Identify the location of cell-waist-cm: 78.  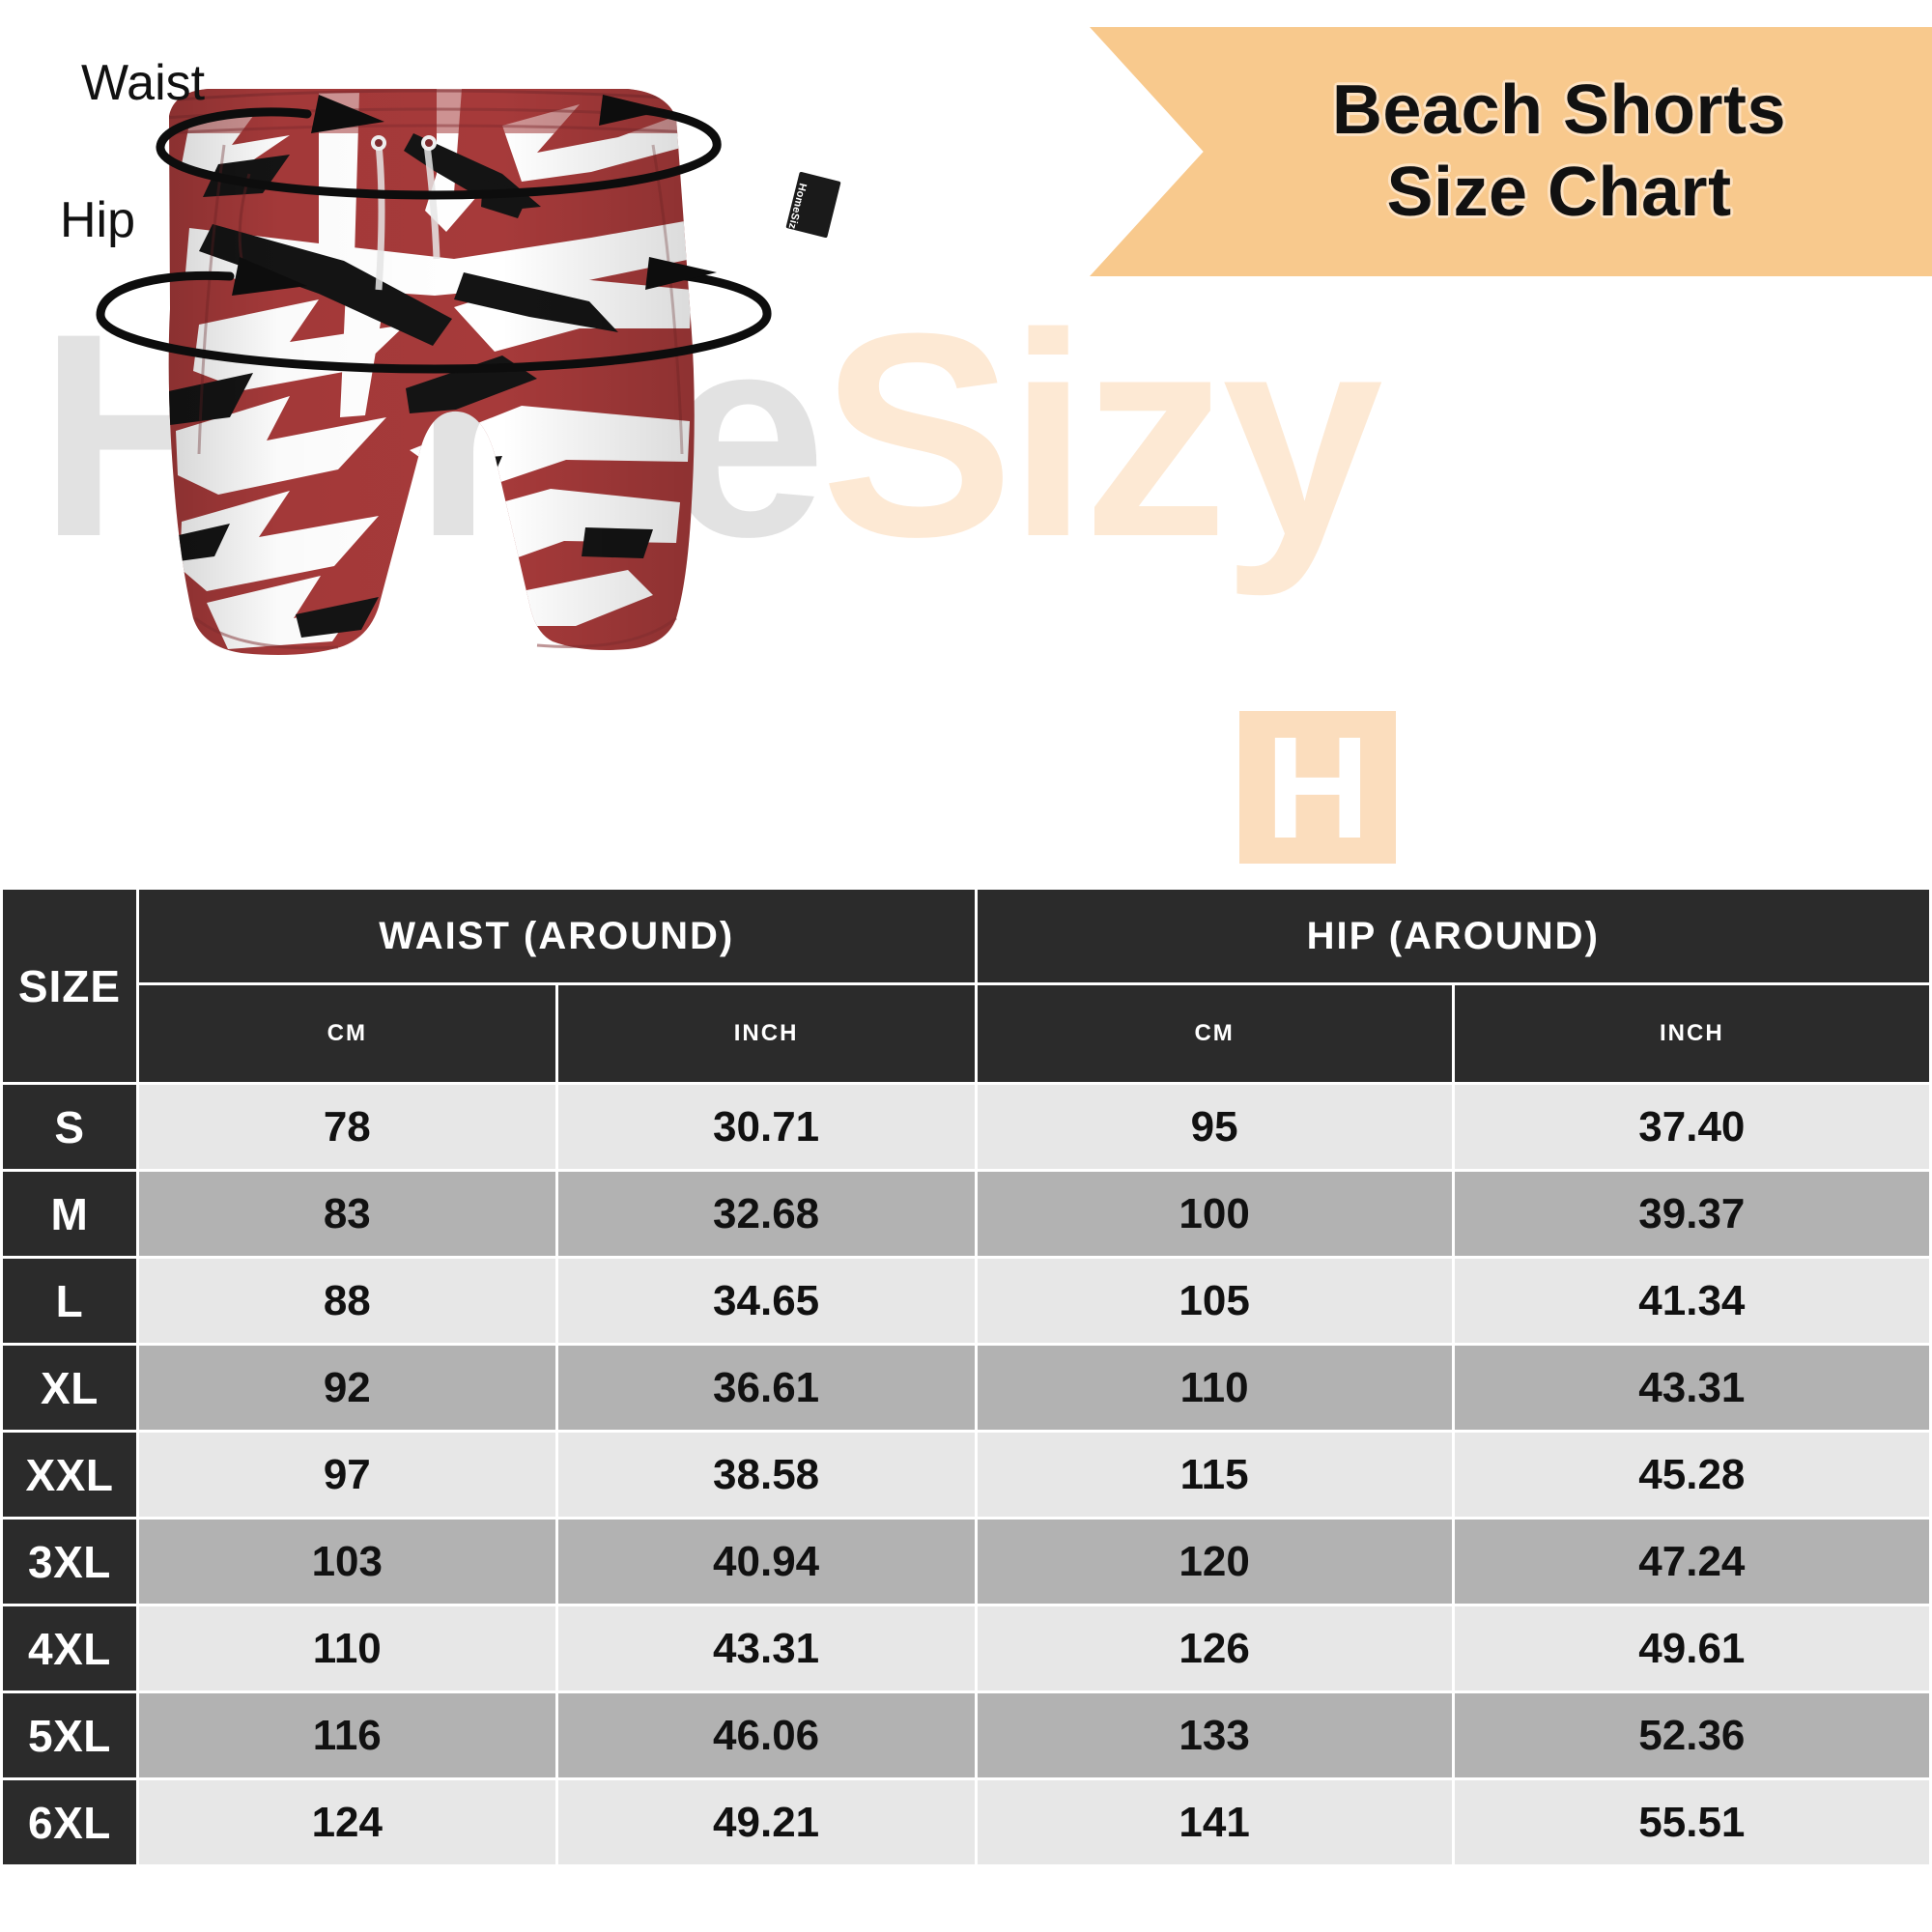
(346, 1127).